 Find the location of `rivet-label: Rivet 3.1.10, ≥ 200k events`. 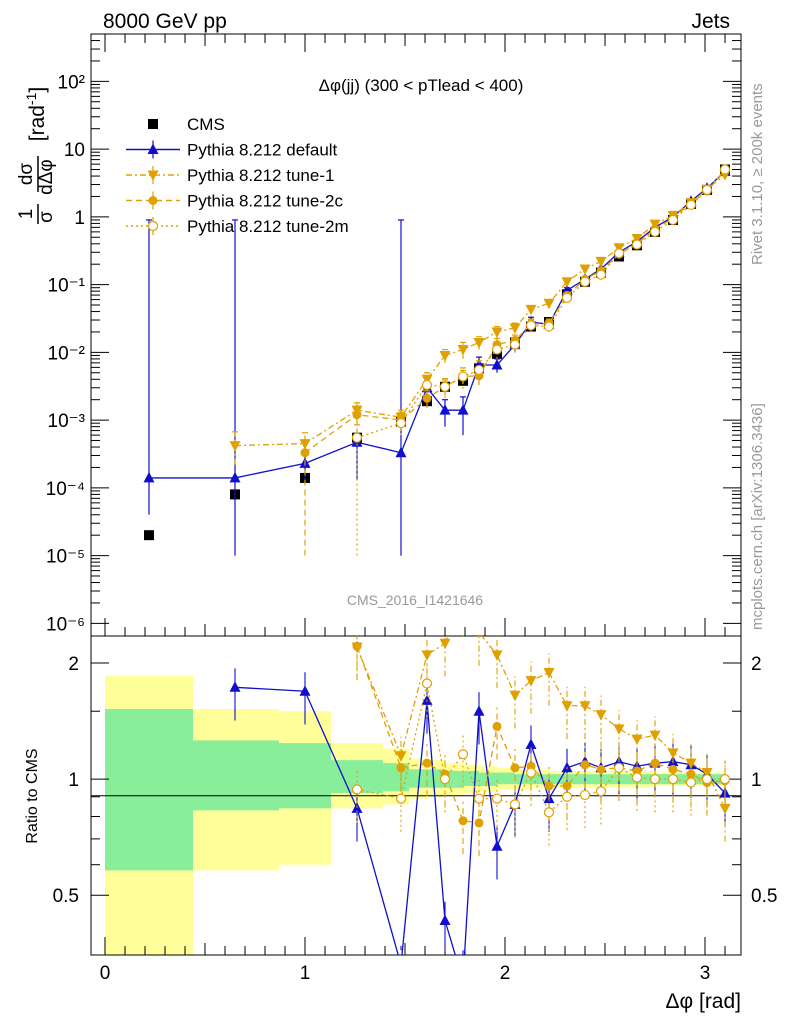

rivet-label: Rivet 3.1.10, ≥ 200k events is located at coordinates (757, 174).